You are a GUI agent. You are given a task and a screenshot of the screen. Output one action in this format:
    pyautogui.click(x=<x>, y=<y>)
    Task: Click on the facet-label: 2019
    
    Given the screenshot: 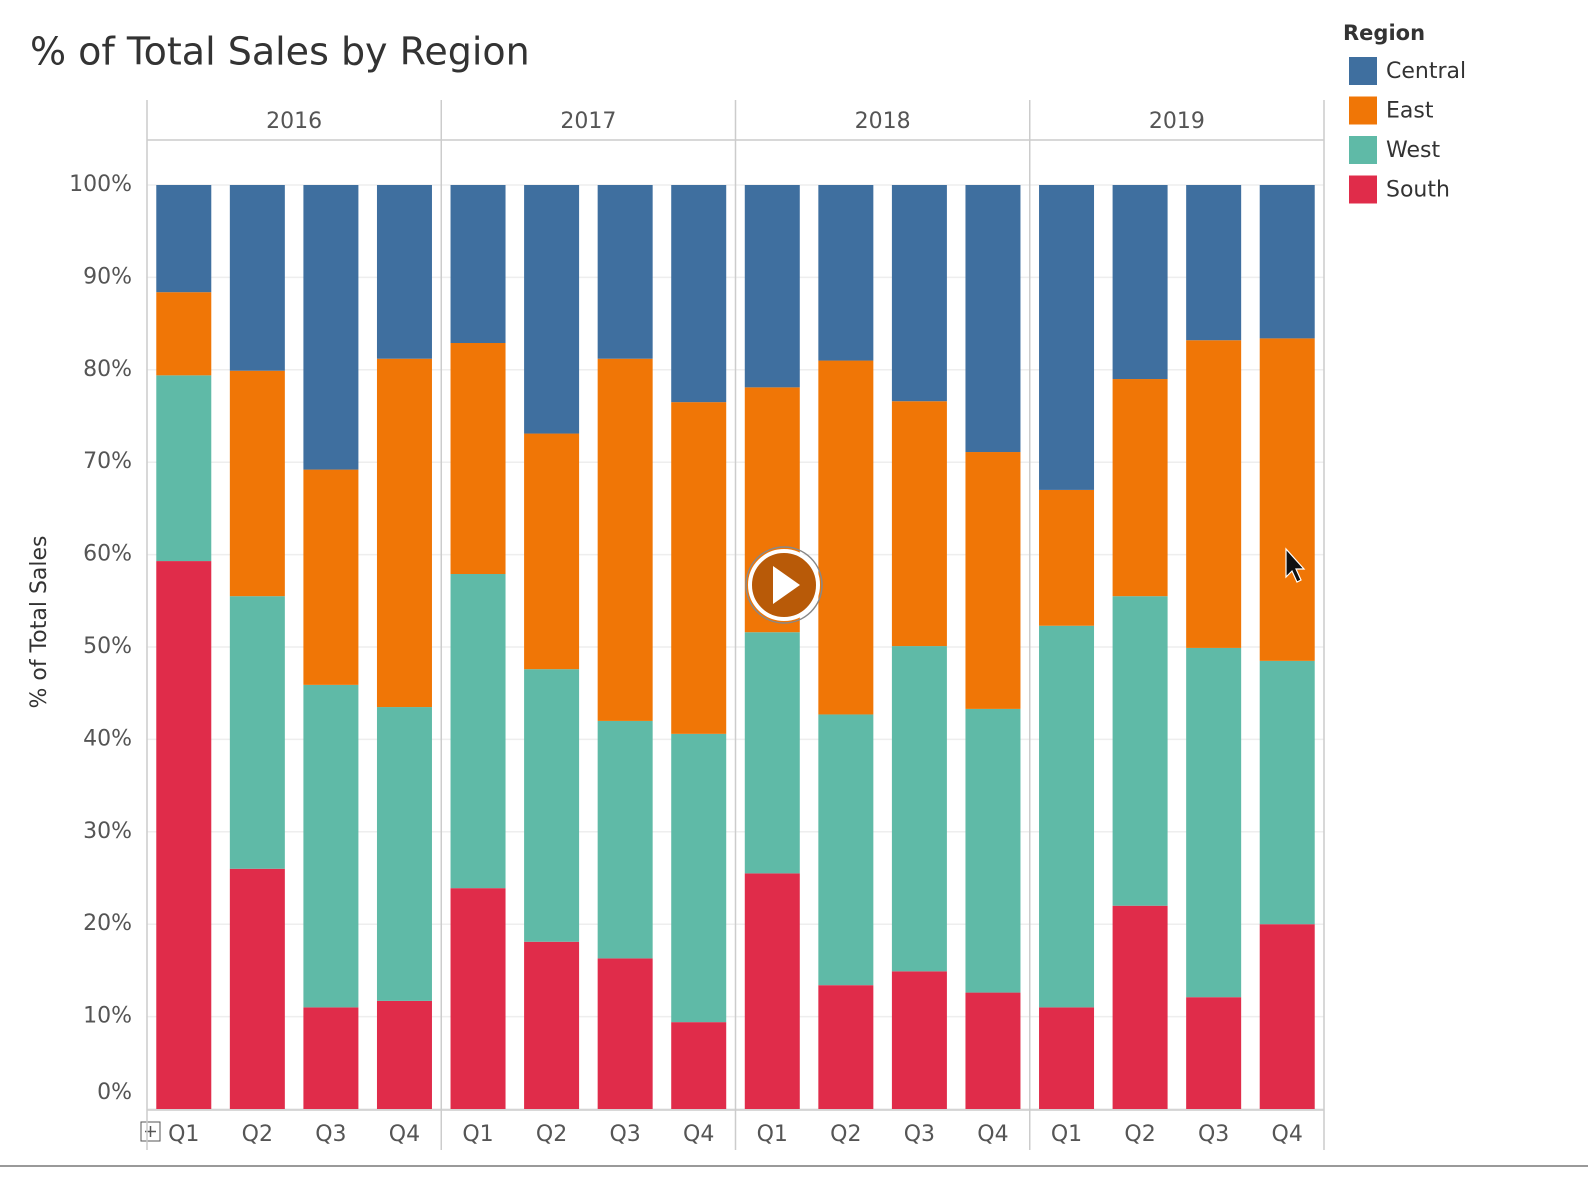 What is the action you would take?
    pyautogui.click(x=1177, y=121)
    